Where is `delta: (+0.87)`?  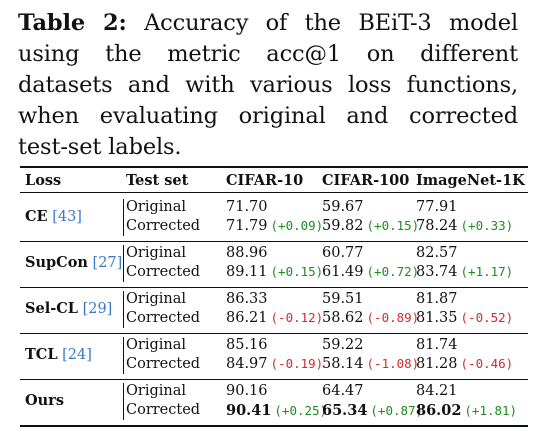
delta: (+0.87) is located at coordinates (397, 410).